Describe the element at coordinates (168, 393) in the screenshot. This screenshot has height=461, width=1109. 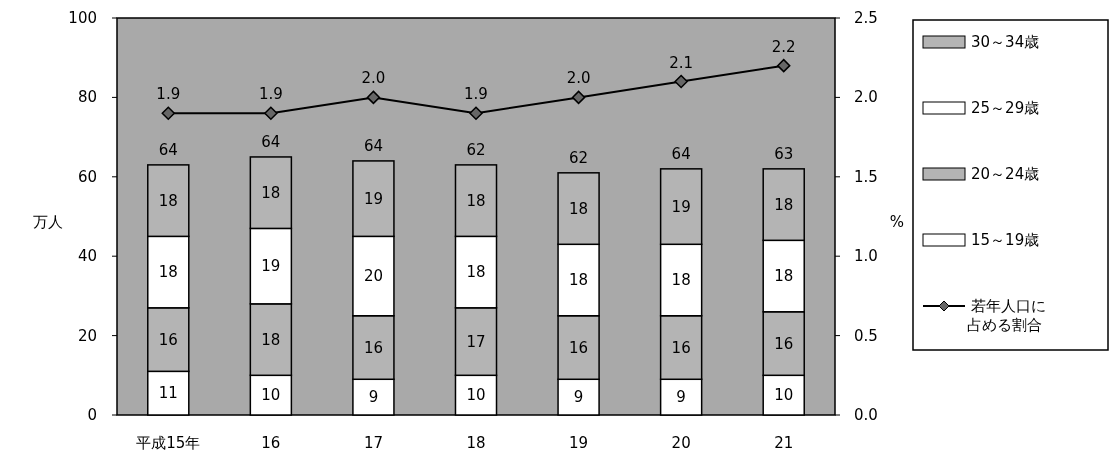
I see `data-label: 11` at that location.